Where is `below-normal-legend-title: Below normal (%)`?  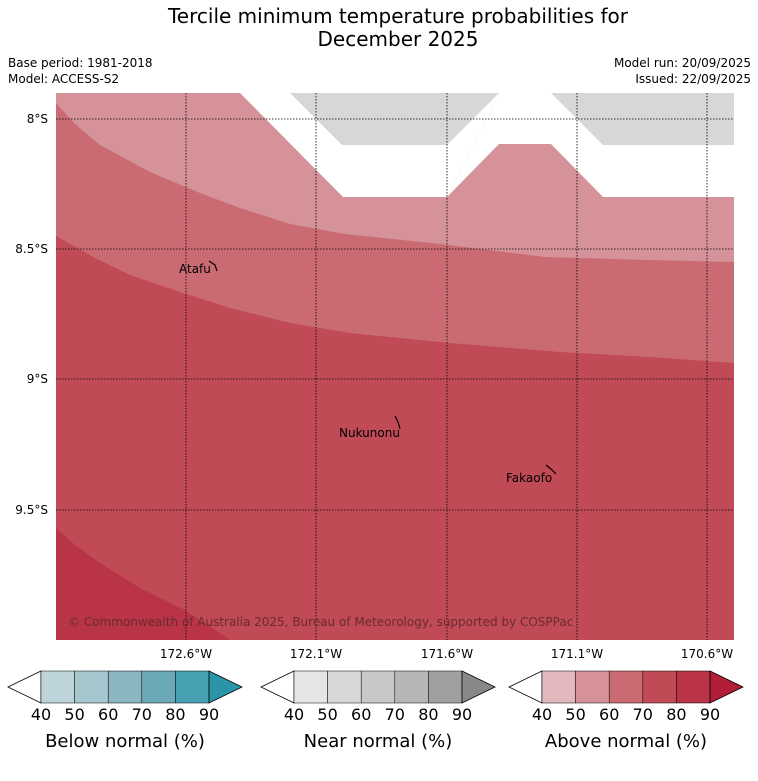 below-normal-legend-title: Below normal (%) is located at coordinates (125, 741).